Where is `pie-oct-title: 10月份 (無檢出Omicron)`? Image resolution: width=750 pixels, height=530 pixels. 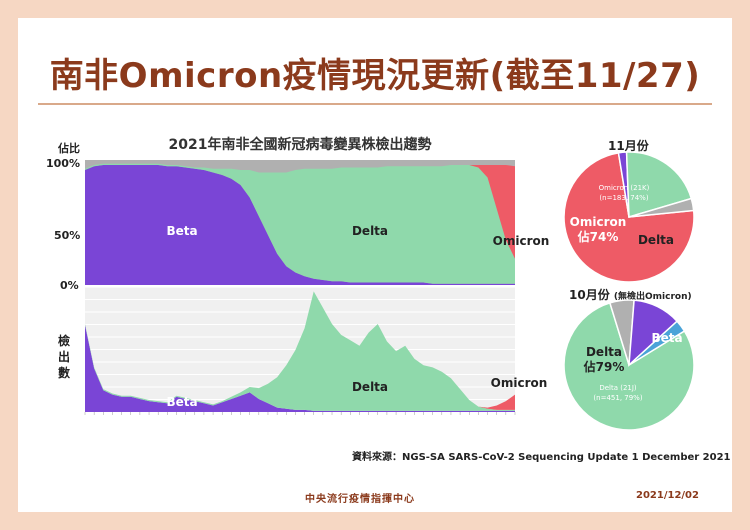 pie-oct-title: 10月份 (無檢出Omicron) is located at coordinates (630, 294).